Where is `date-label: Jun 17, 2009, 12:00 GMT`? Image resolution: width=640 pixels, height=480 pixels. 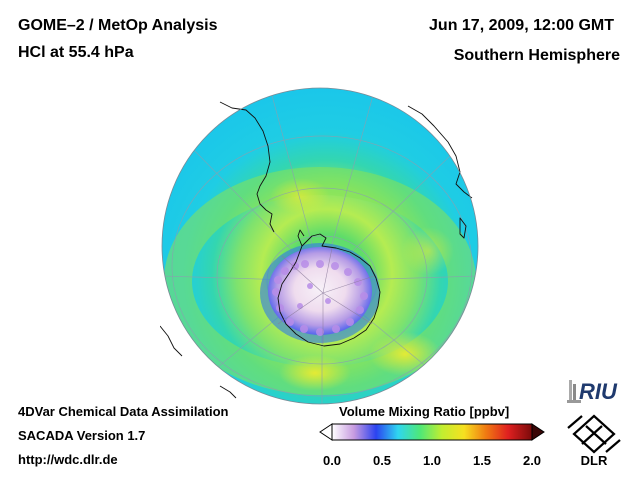 date-label: Jun 17, 2009, 12:00 GMT is located at coordinates (521, 25).